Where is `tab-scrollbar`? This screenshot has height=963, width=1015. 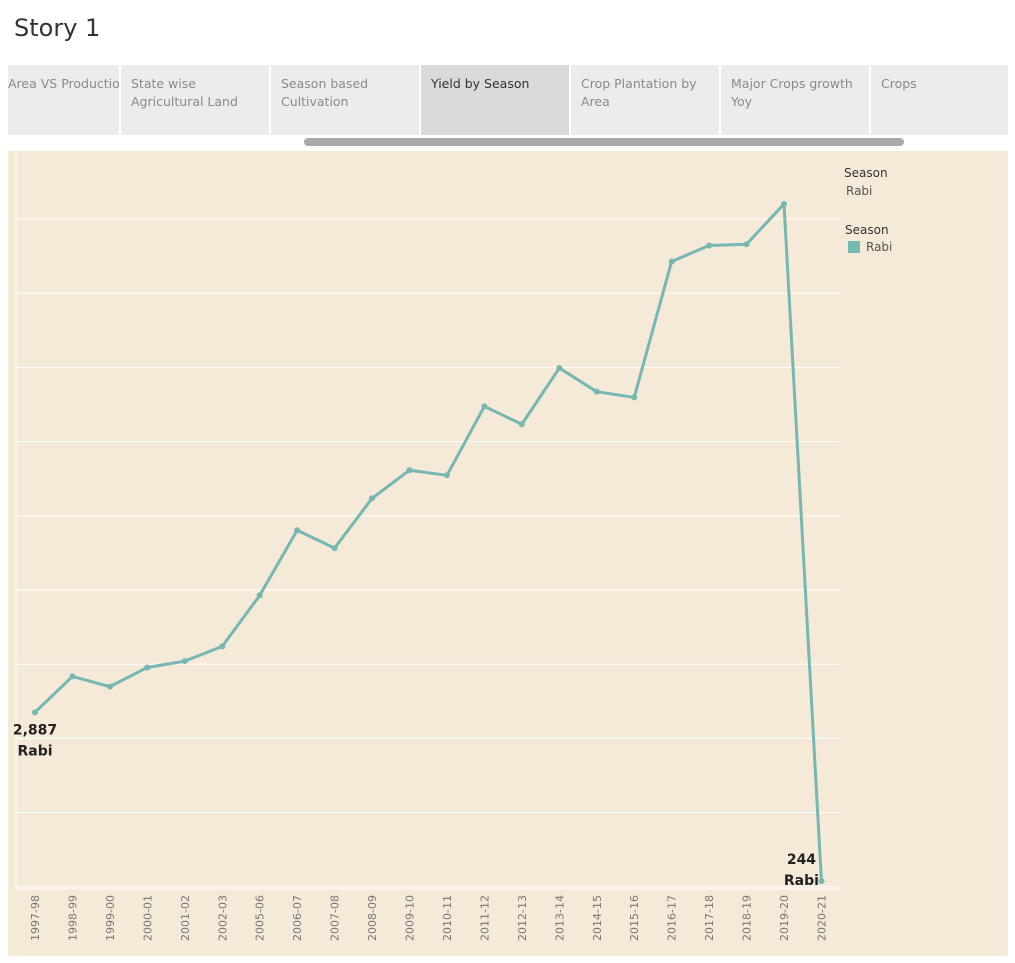 tab-scrollbar is located at coordinates (604, 142).